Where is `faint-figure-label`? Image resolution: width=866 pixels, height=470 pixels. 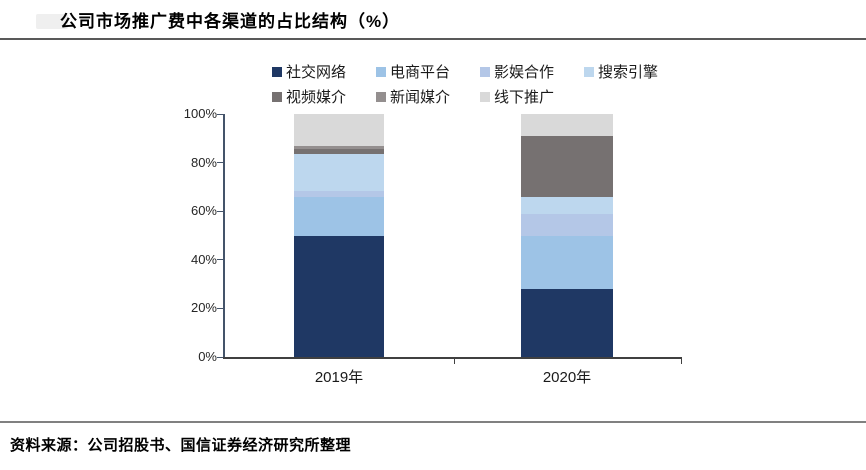 faint-figure-label is located at coordinates (52, 21).